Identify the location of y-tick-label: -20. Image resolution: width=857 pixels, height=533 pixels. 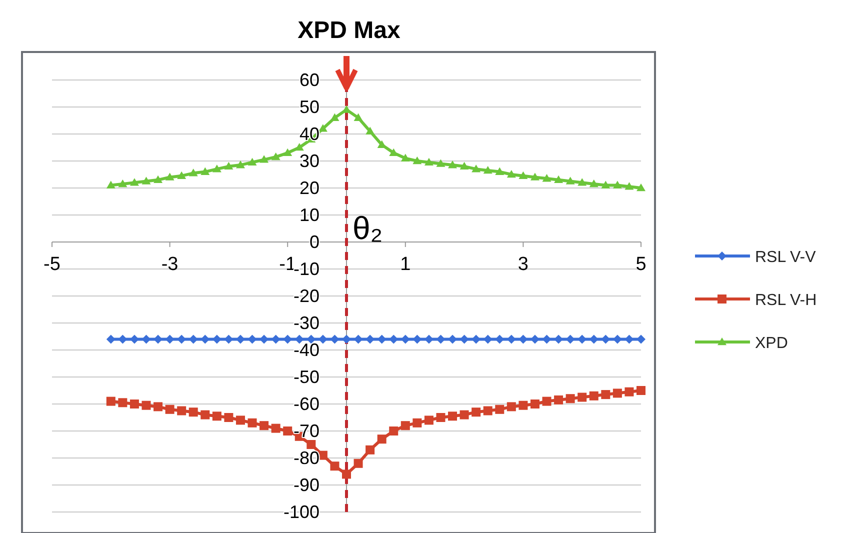
(306, 296).